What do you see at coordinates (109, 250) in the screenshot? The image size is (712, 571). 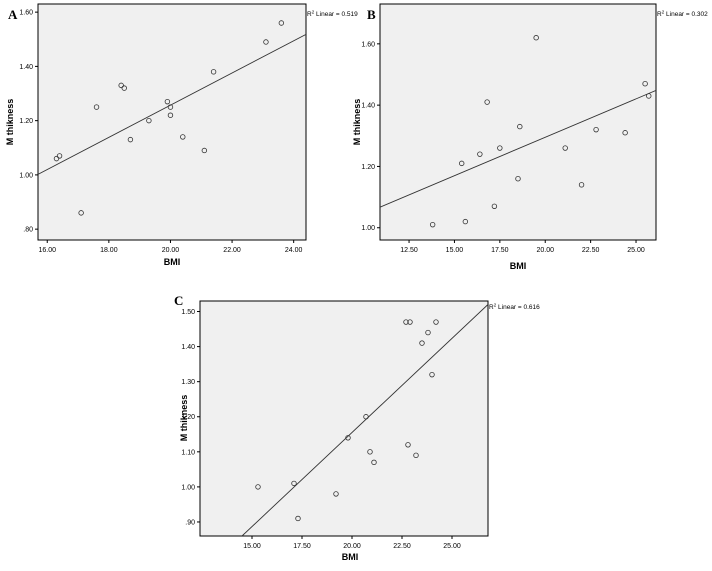 I see `x-tick-label: 18.00` at bounding box center [109, 250].